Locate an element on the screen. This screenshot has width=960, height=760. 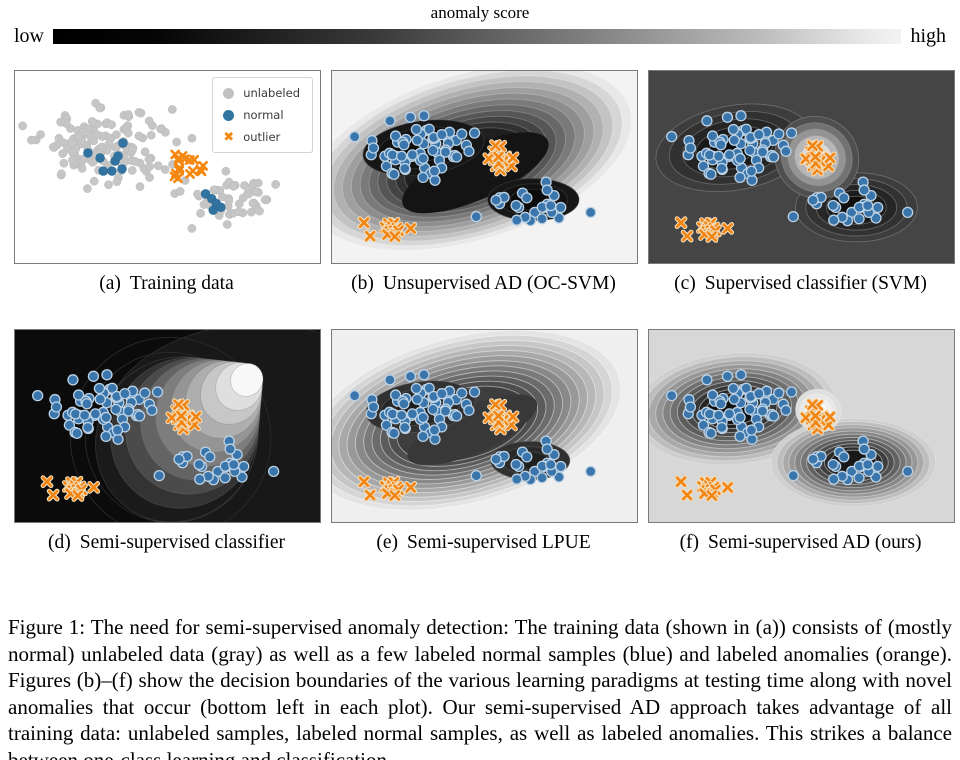
colorbar-title: anomaly score is located at coordinates (480, 12).